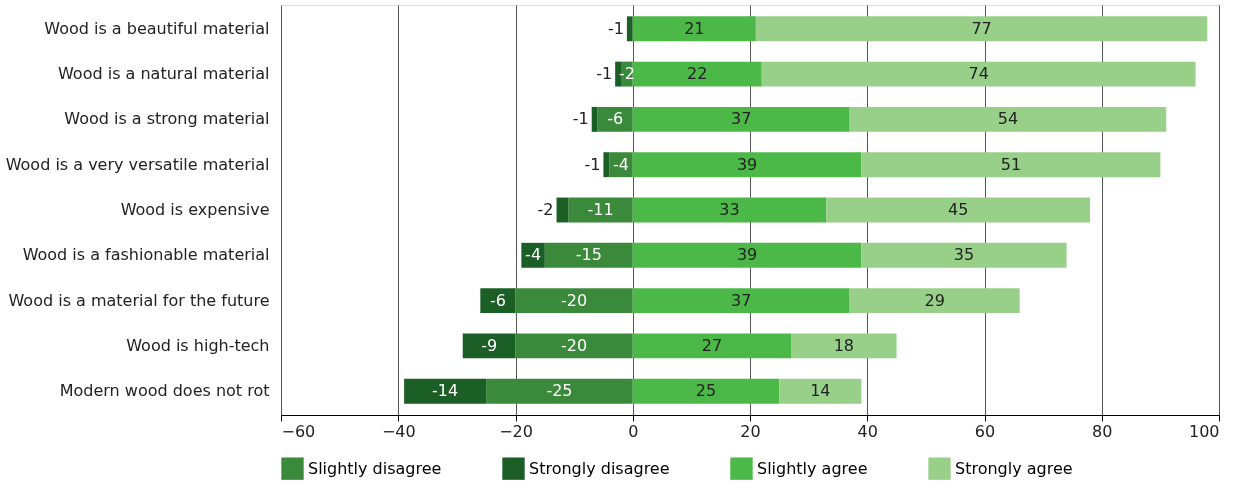 The height and width of the screenshot is (493, 1241). I want to click on data-label: 54, so click(1008, 119).